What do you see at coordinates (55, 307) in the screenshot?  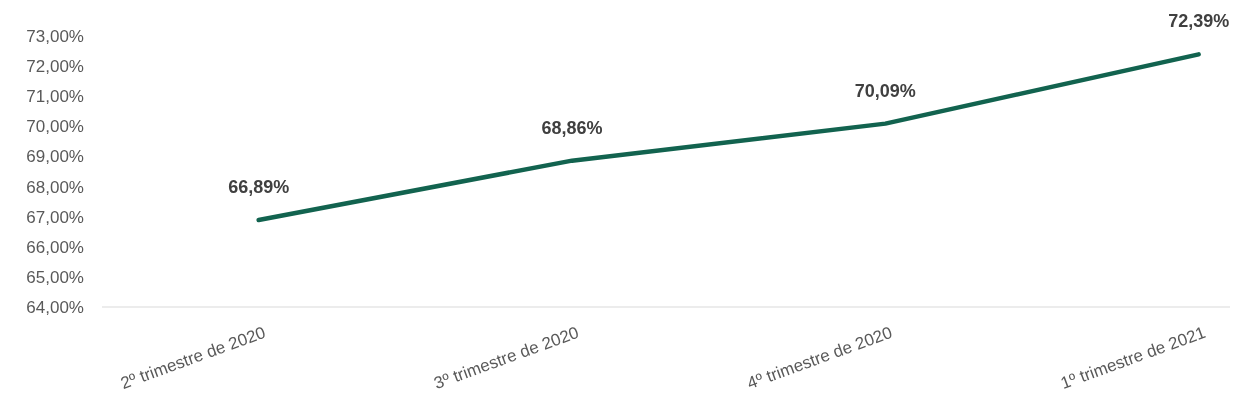 I see `y-tick-label: 64,00%` at bounding box center [55, 307].